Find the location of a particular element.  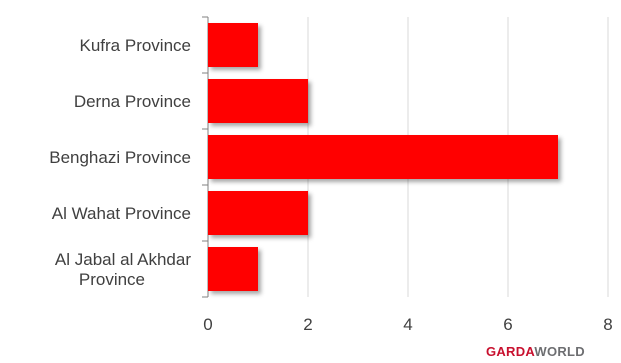

category-label: Al Jabal al Akhdar Province is located at coordinates (123, 269).